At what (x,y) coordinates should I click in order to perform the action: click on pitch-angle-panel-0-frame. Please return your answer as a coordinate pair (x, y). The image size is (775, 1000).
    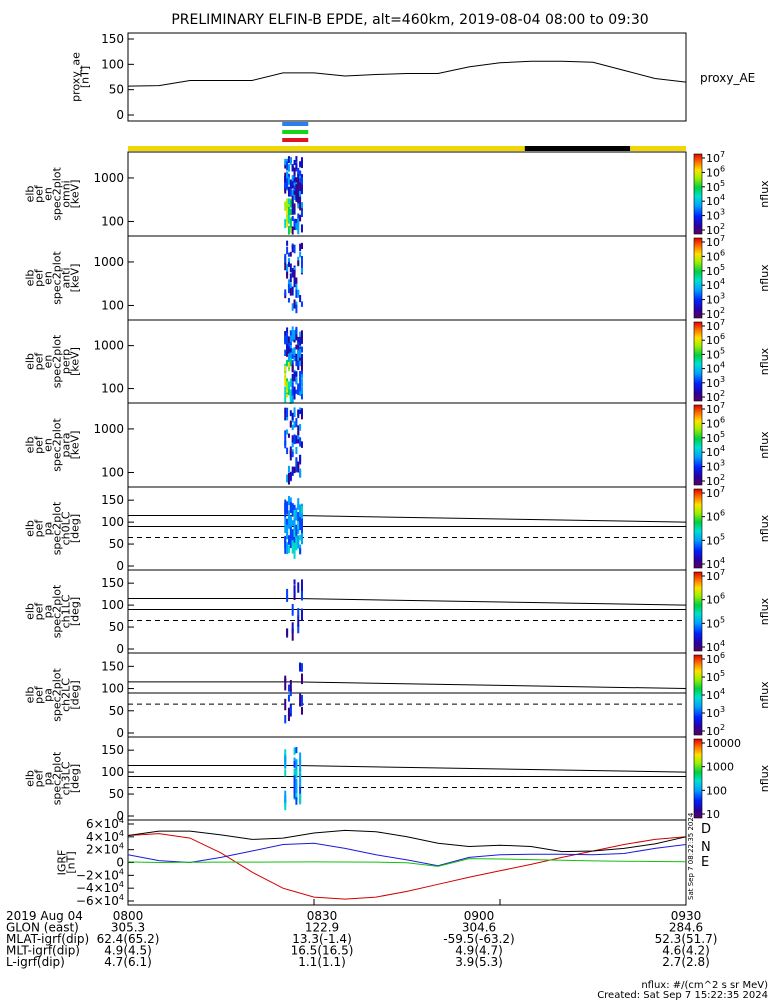
    Looking at the image, I should click on (407, 528).